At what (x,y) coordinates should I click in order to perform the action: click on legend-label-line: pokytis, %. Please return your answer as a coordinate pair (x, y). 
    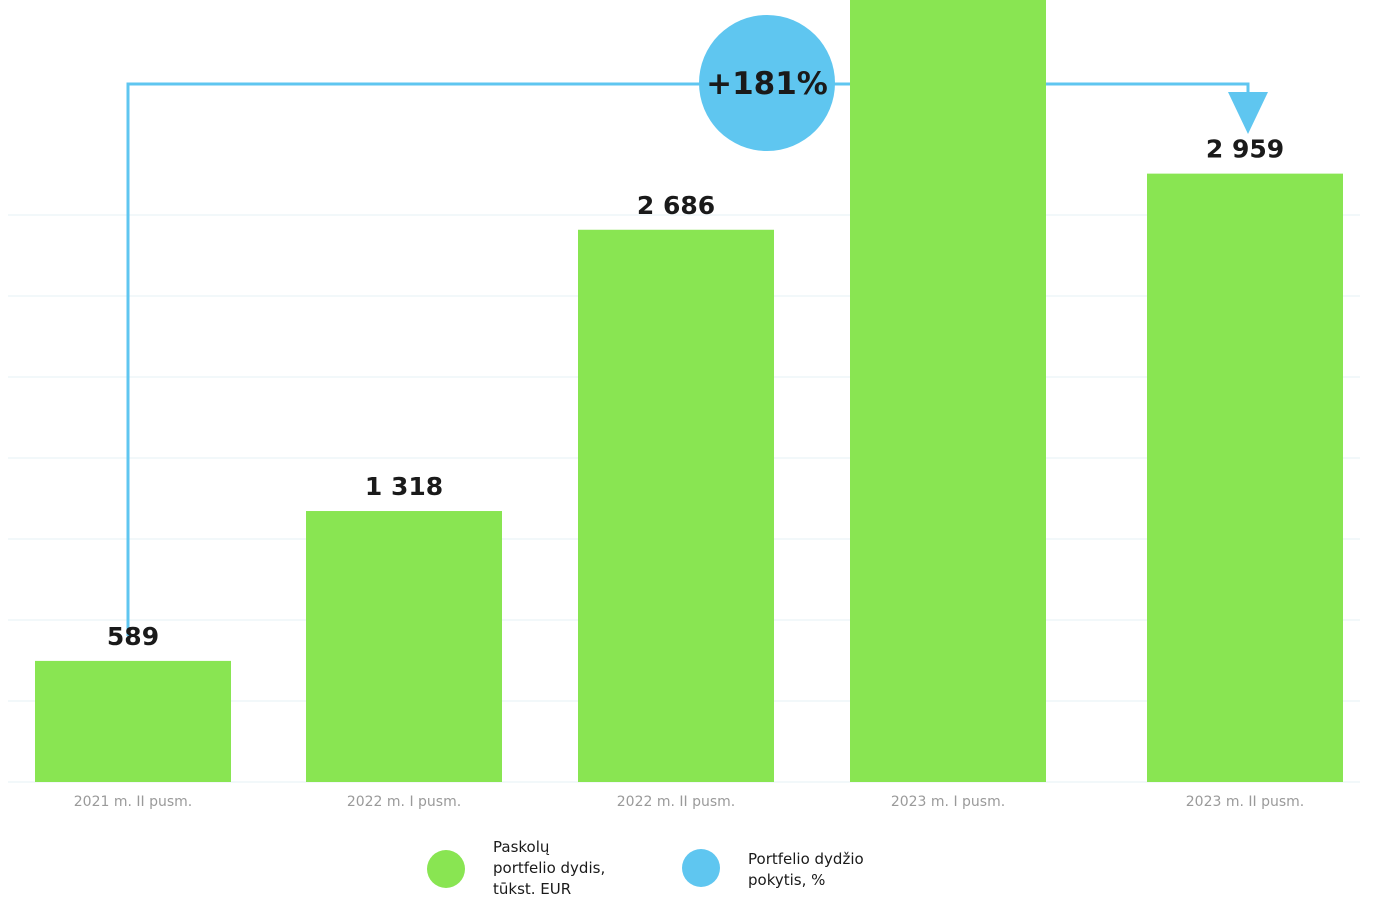
    Looking at the image, I should click on (786, 880).